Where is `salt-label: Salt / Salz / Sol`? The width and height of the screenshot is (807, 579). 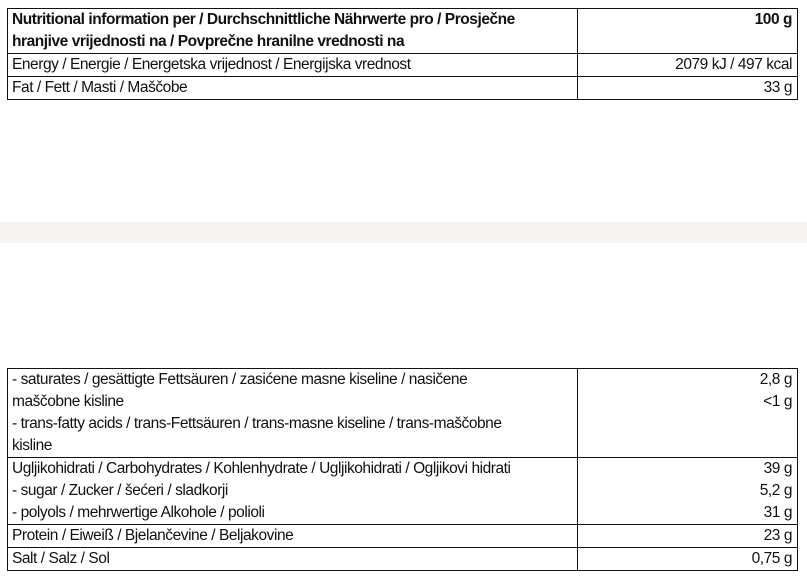 salt-label: Salt / Salz / Sol is located at coordinates (61, 558).